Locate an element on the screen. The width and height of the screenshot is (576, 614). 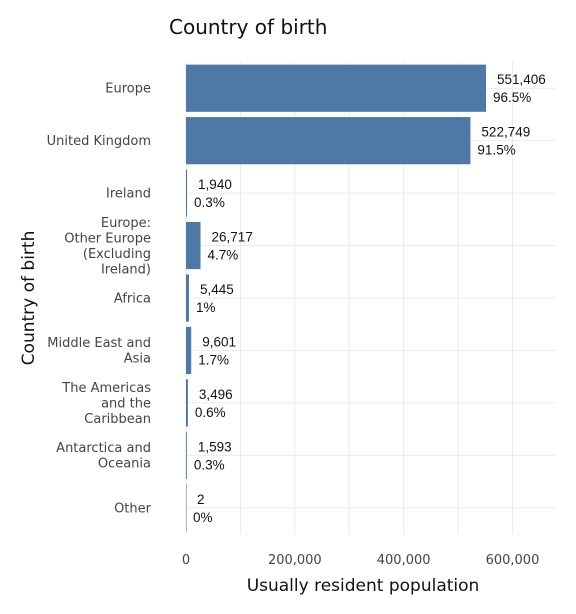
x-tick-label: 200,000 is located at coordinates (295, 560).